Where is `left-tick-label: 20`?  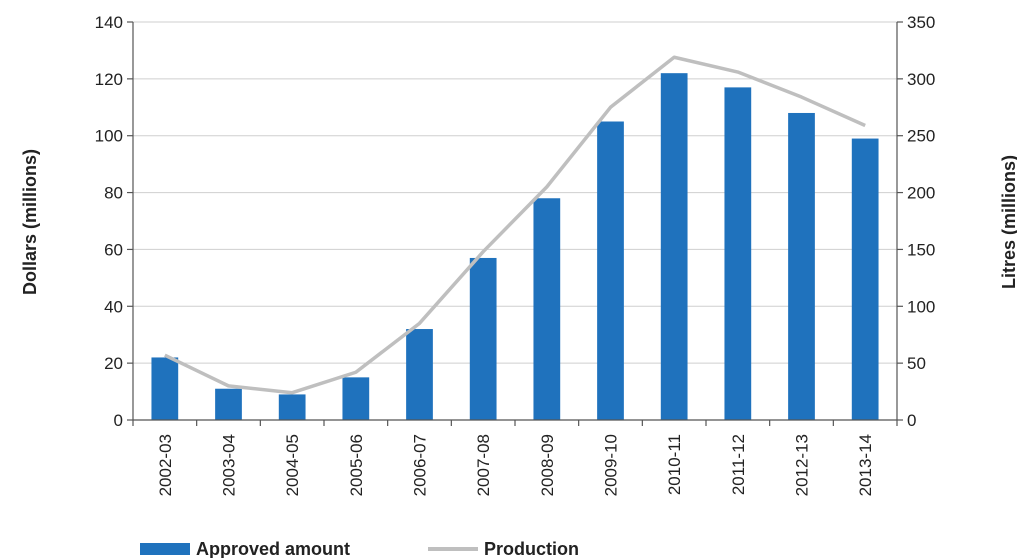 left-tick-label: 20 is located at coordinates (113, 363).